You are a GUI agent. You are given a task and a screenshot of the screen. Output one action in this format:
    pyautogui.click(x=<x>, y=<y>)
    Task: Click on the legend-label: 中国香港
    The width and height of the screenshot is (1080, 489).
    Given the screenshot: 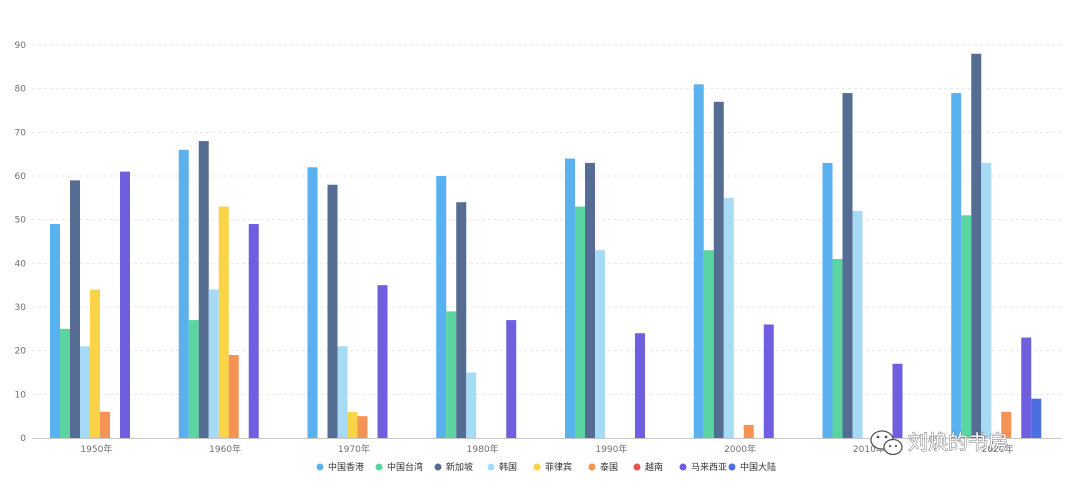 What is the action you would take?
    pyautogui.click(x=346, y=467)
    